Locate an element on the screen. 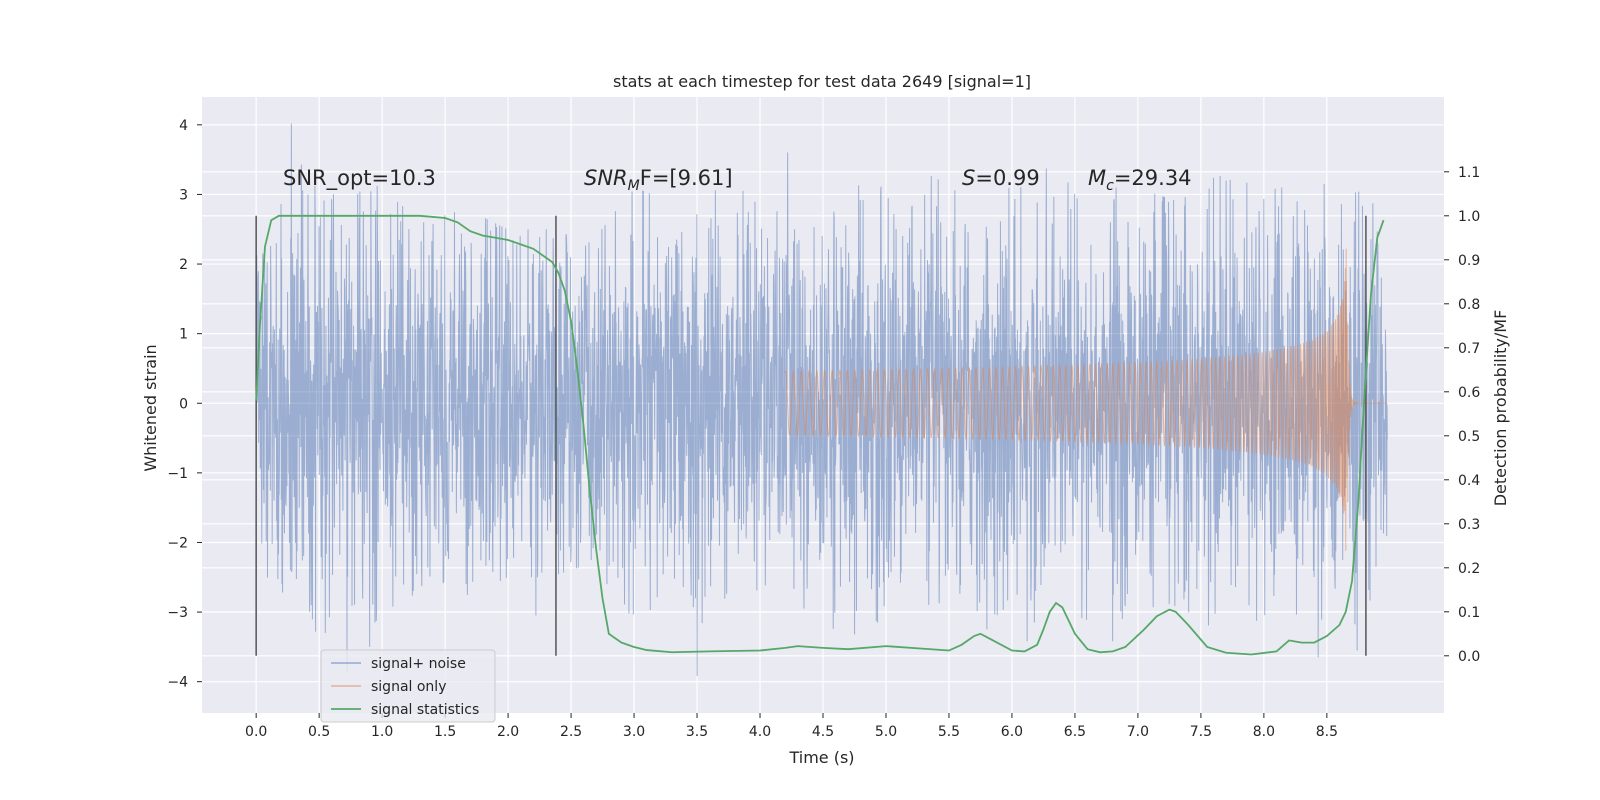 The image size is (1600, 800). y2-tick-label: 0.6 is located at coordinates (1469, 393).